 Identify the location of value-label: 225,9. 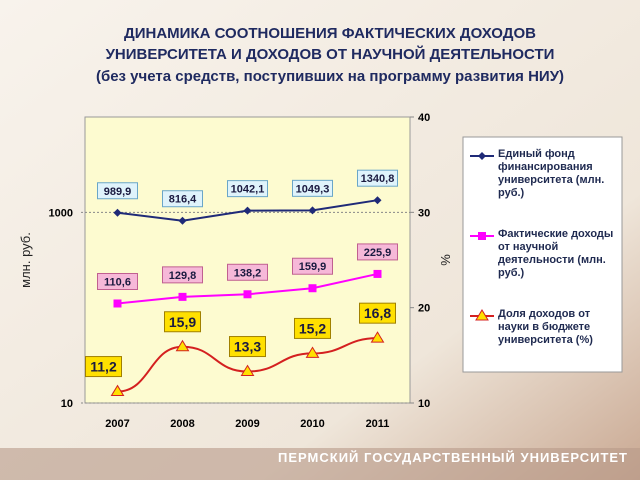
(378, 253).